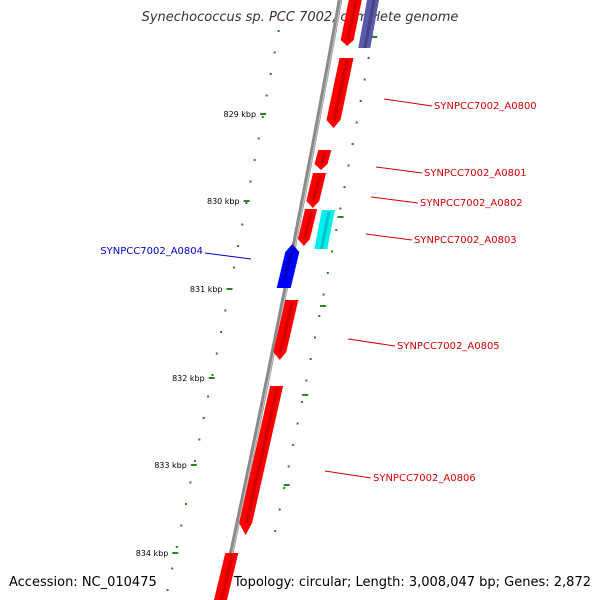 This screenshot has height=600, width=600. Describe the element at coordinates (151, 251) in the screenshot. I see `gene-label: SYNPCC7002_A0804` at that location.